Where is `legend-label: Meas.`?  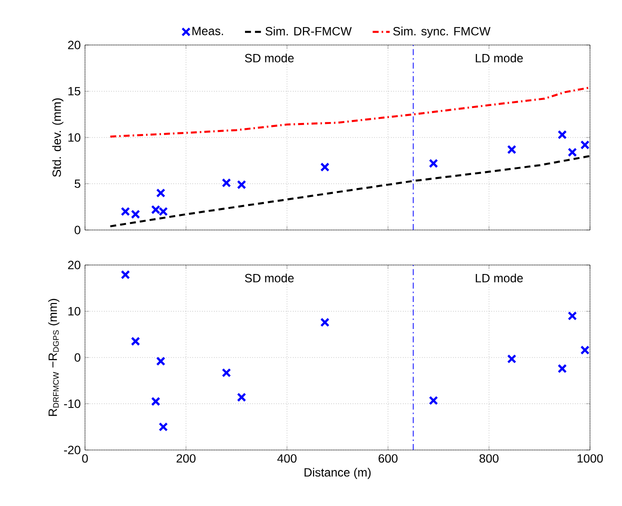
legend-label: Meas. is located at coordinates (207, 31).